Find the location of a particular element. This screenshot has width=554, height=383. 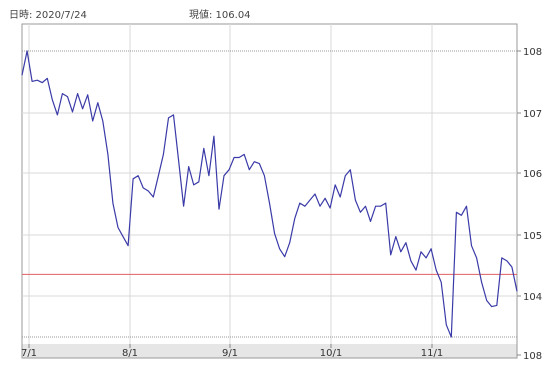

y-tick-label: 105 is located at coordinates (532, 236).